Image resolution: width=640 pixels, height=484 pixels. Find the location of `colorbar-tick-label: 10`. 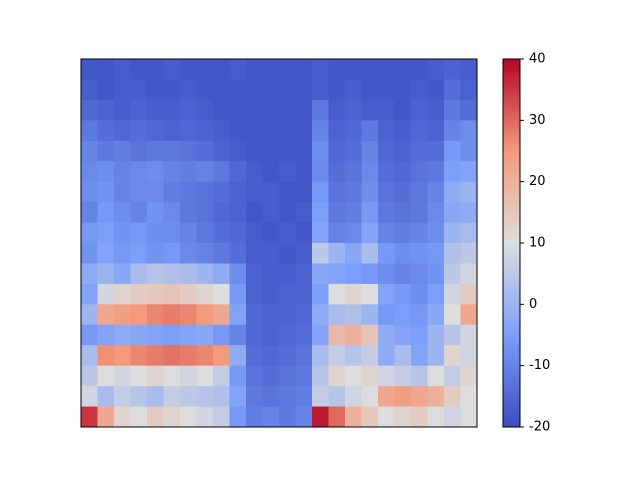

colorbar-tick-label: 10 is located at coordinates (537, 243).